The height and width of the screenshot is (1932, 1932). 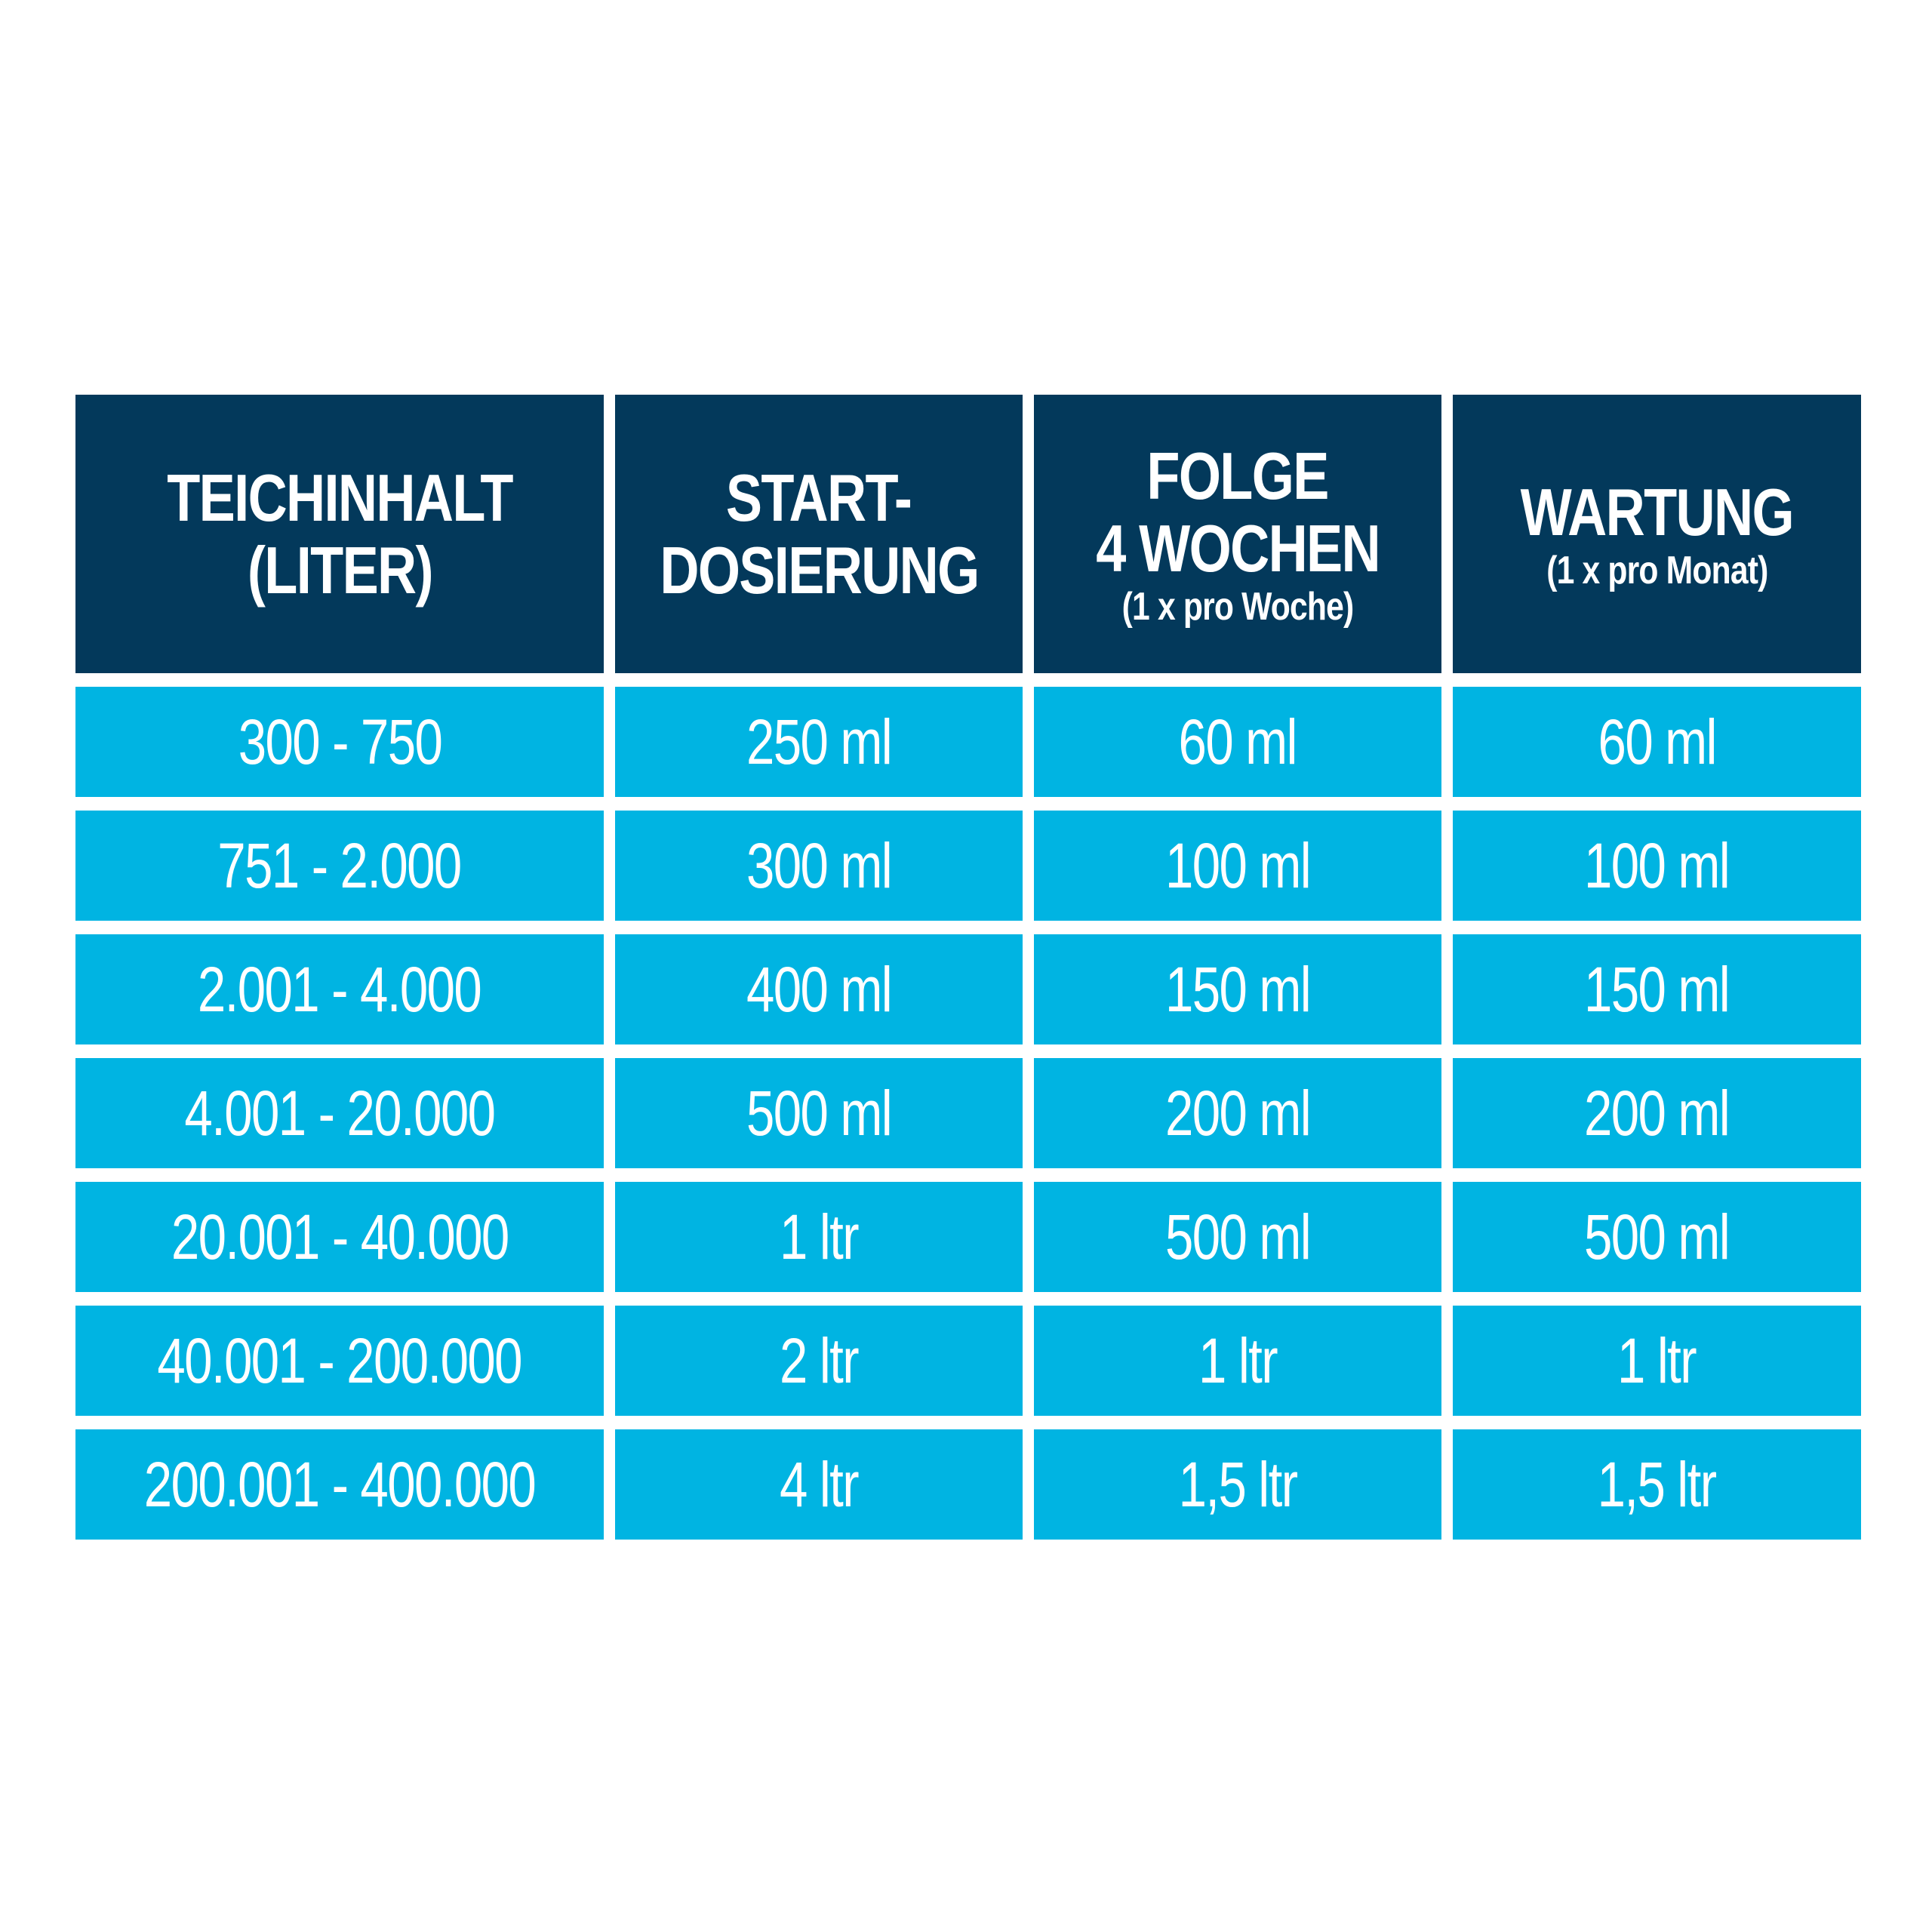 What do you see at coordinates (819, 497) in the screenshot?
I see `header-startdosierung-line-1: START-` at bounding box center [819, 497].